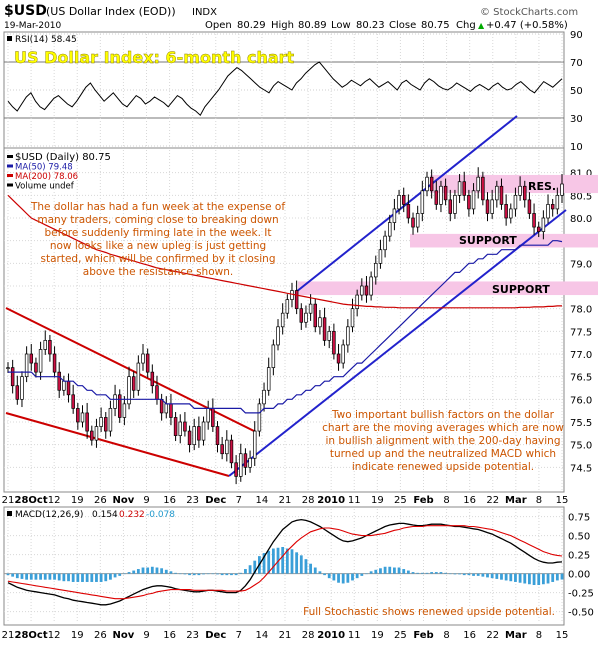 Image resolution: width=598 pixels, height=647 pixels. I want to click on chart-symbol: $USD, so click(25, 11).